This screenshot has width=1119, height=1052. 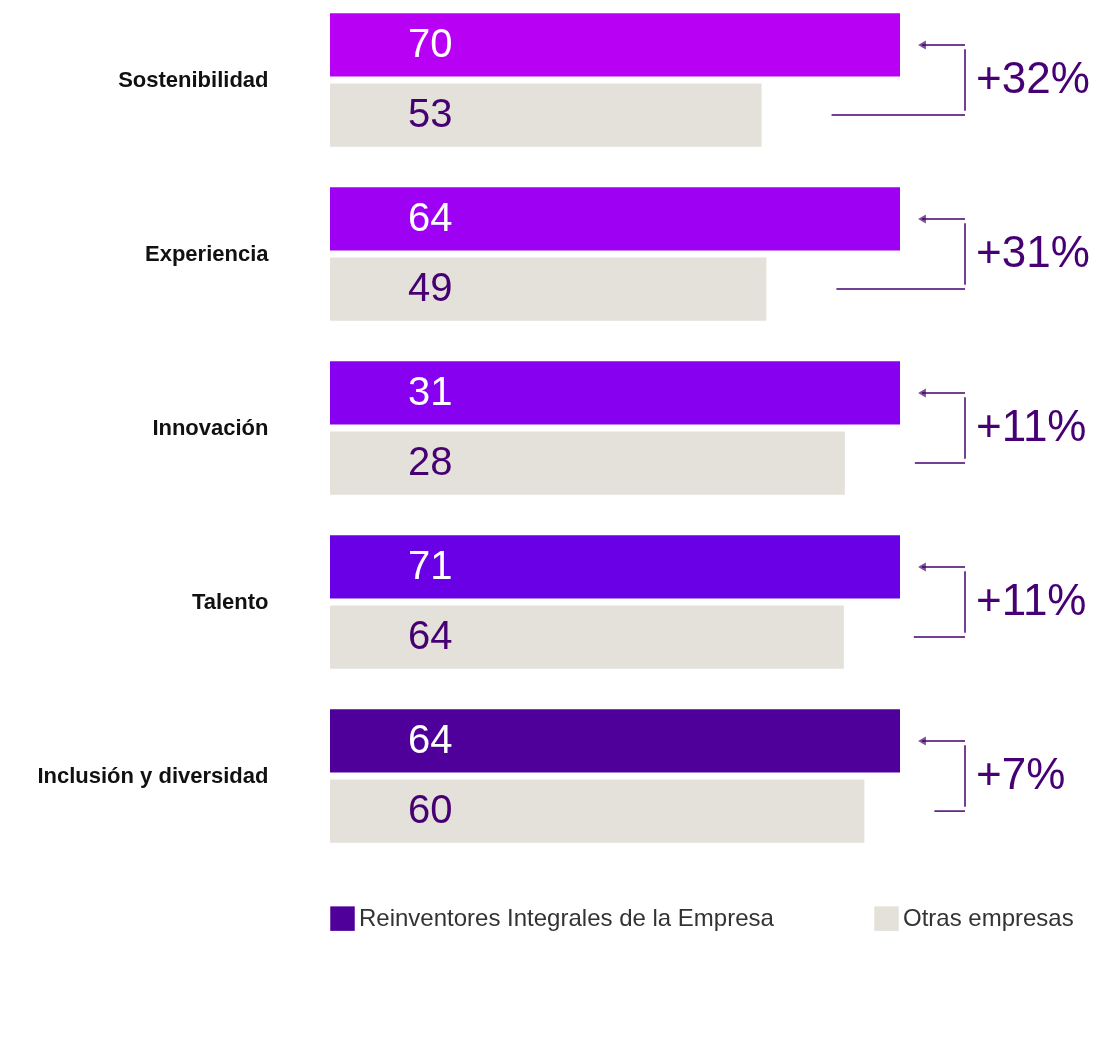 I want to click on data-label: 28, so click(x=430, y=461).